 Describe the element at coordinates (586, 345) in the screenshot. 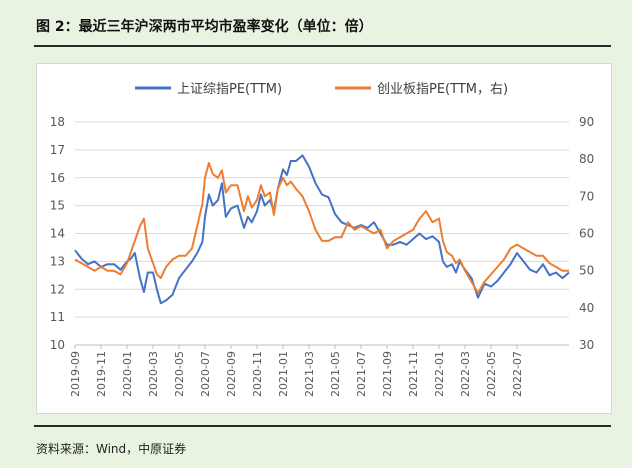

I see `y-right-tick-label: 30` at that location.